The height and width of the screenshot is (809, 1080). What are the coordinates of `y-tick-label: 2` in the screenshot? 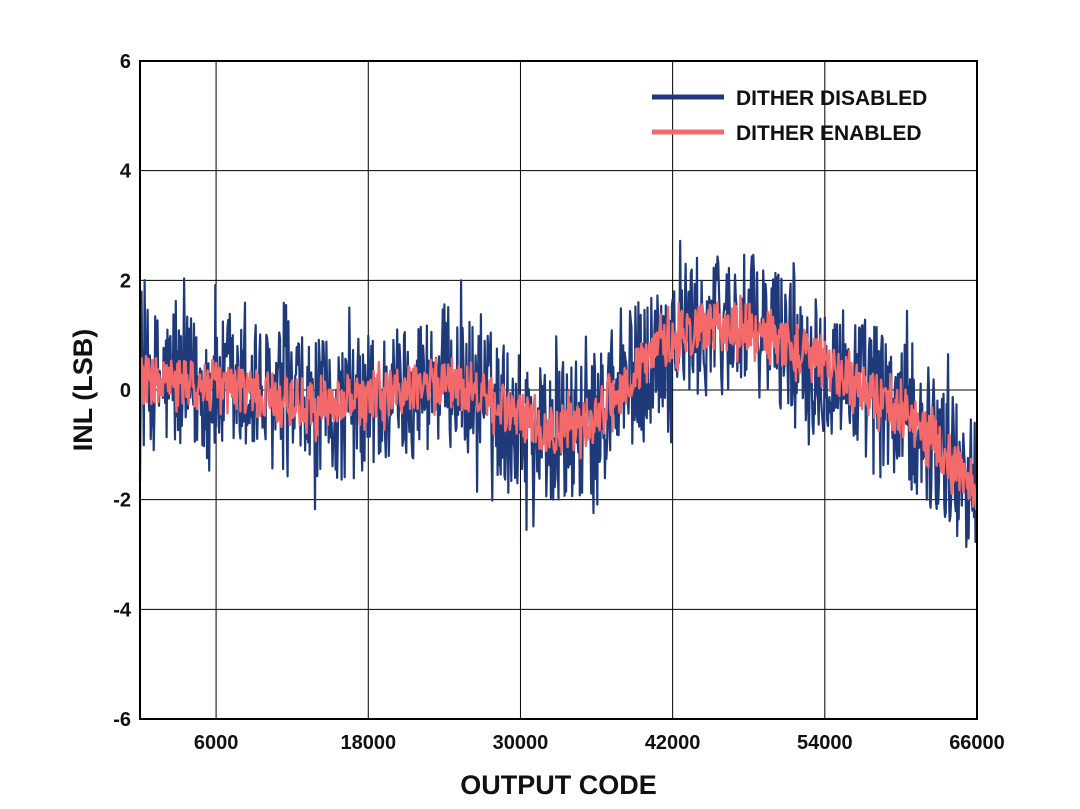 It's located at (125, 281).